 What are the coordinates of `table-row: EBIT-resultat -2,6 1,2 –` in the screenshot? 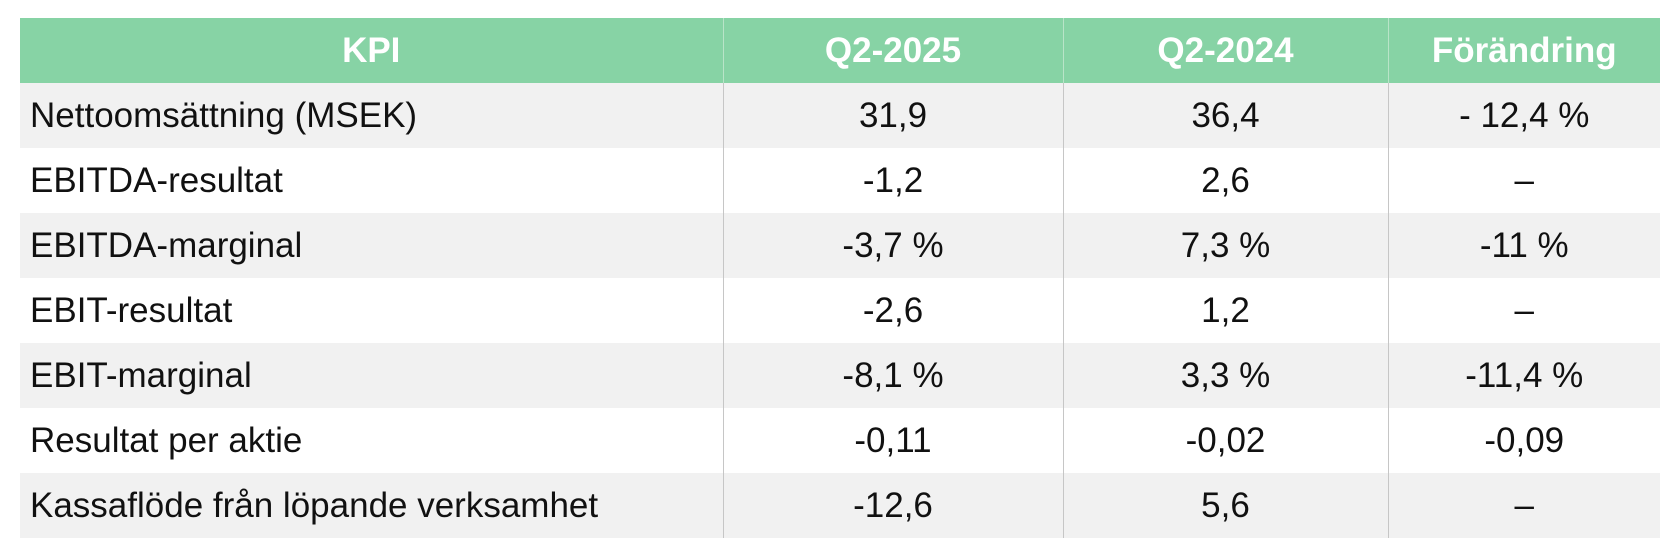 It's located at (840, 310).